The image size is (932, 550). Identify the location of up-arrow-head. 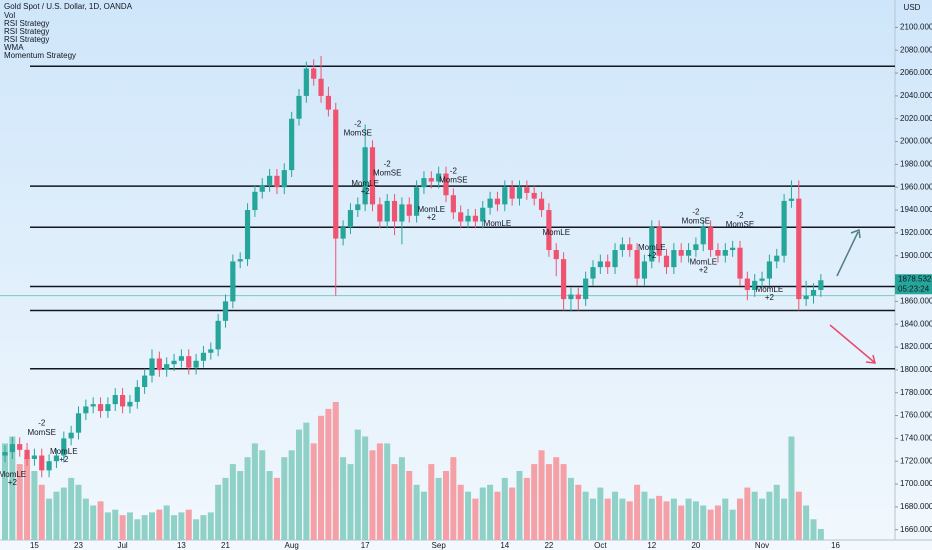
(855, 233).